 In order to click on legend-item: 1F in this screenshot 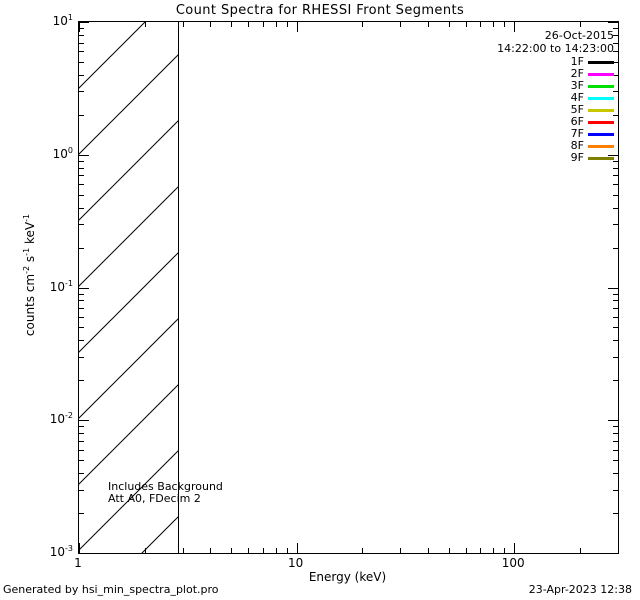, I will do `click(592, 62)`.